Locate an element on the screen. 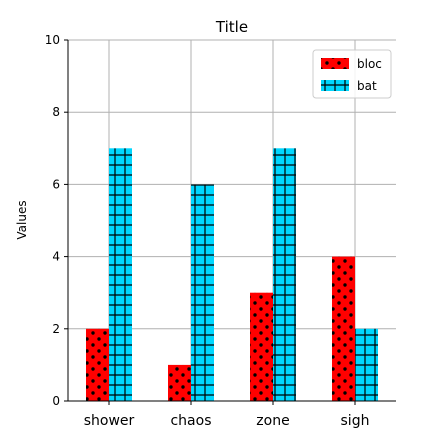 This screenshot has height=448, width=448. bar-bloc-zone is located at coordinates (261, 346).